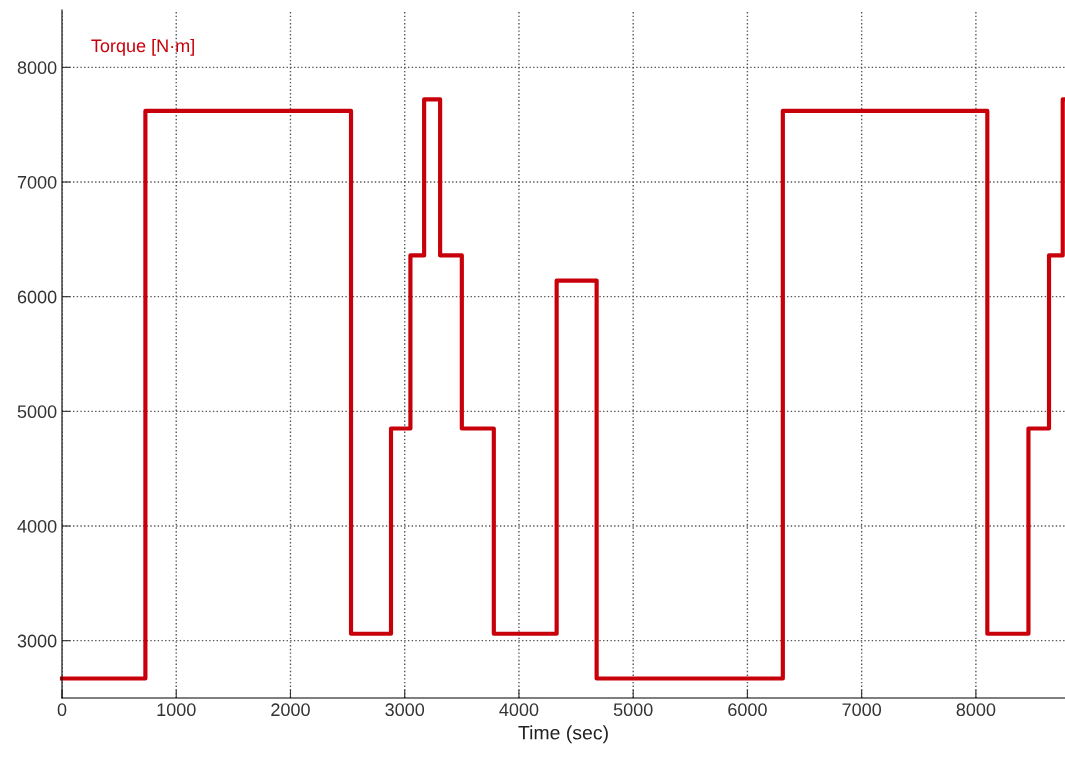 Image resolution: width=1065 pixels, height=763 pixels. I want to click on x-tick-label: 2000, so click(290, 710).